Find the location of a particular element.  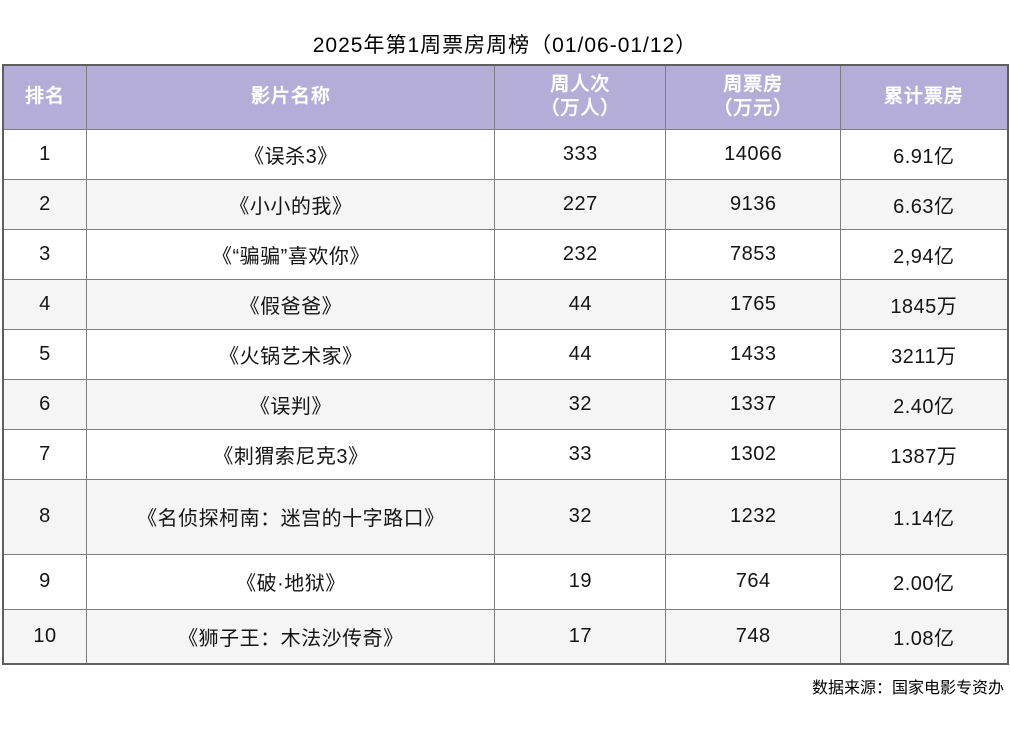

film-title-cell: 《火锅艺术家》 is located at coordinates (291, 354).